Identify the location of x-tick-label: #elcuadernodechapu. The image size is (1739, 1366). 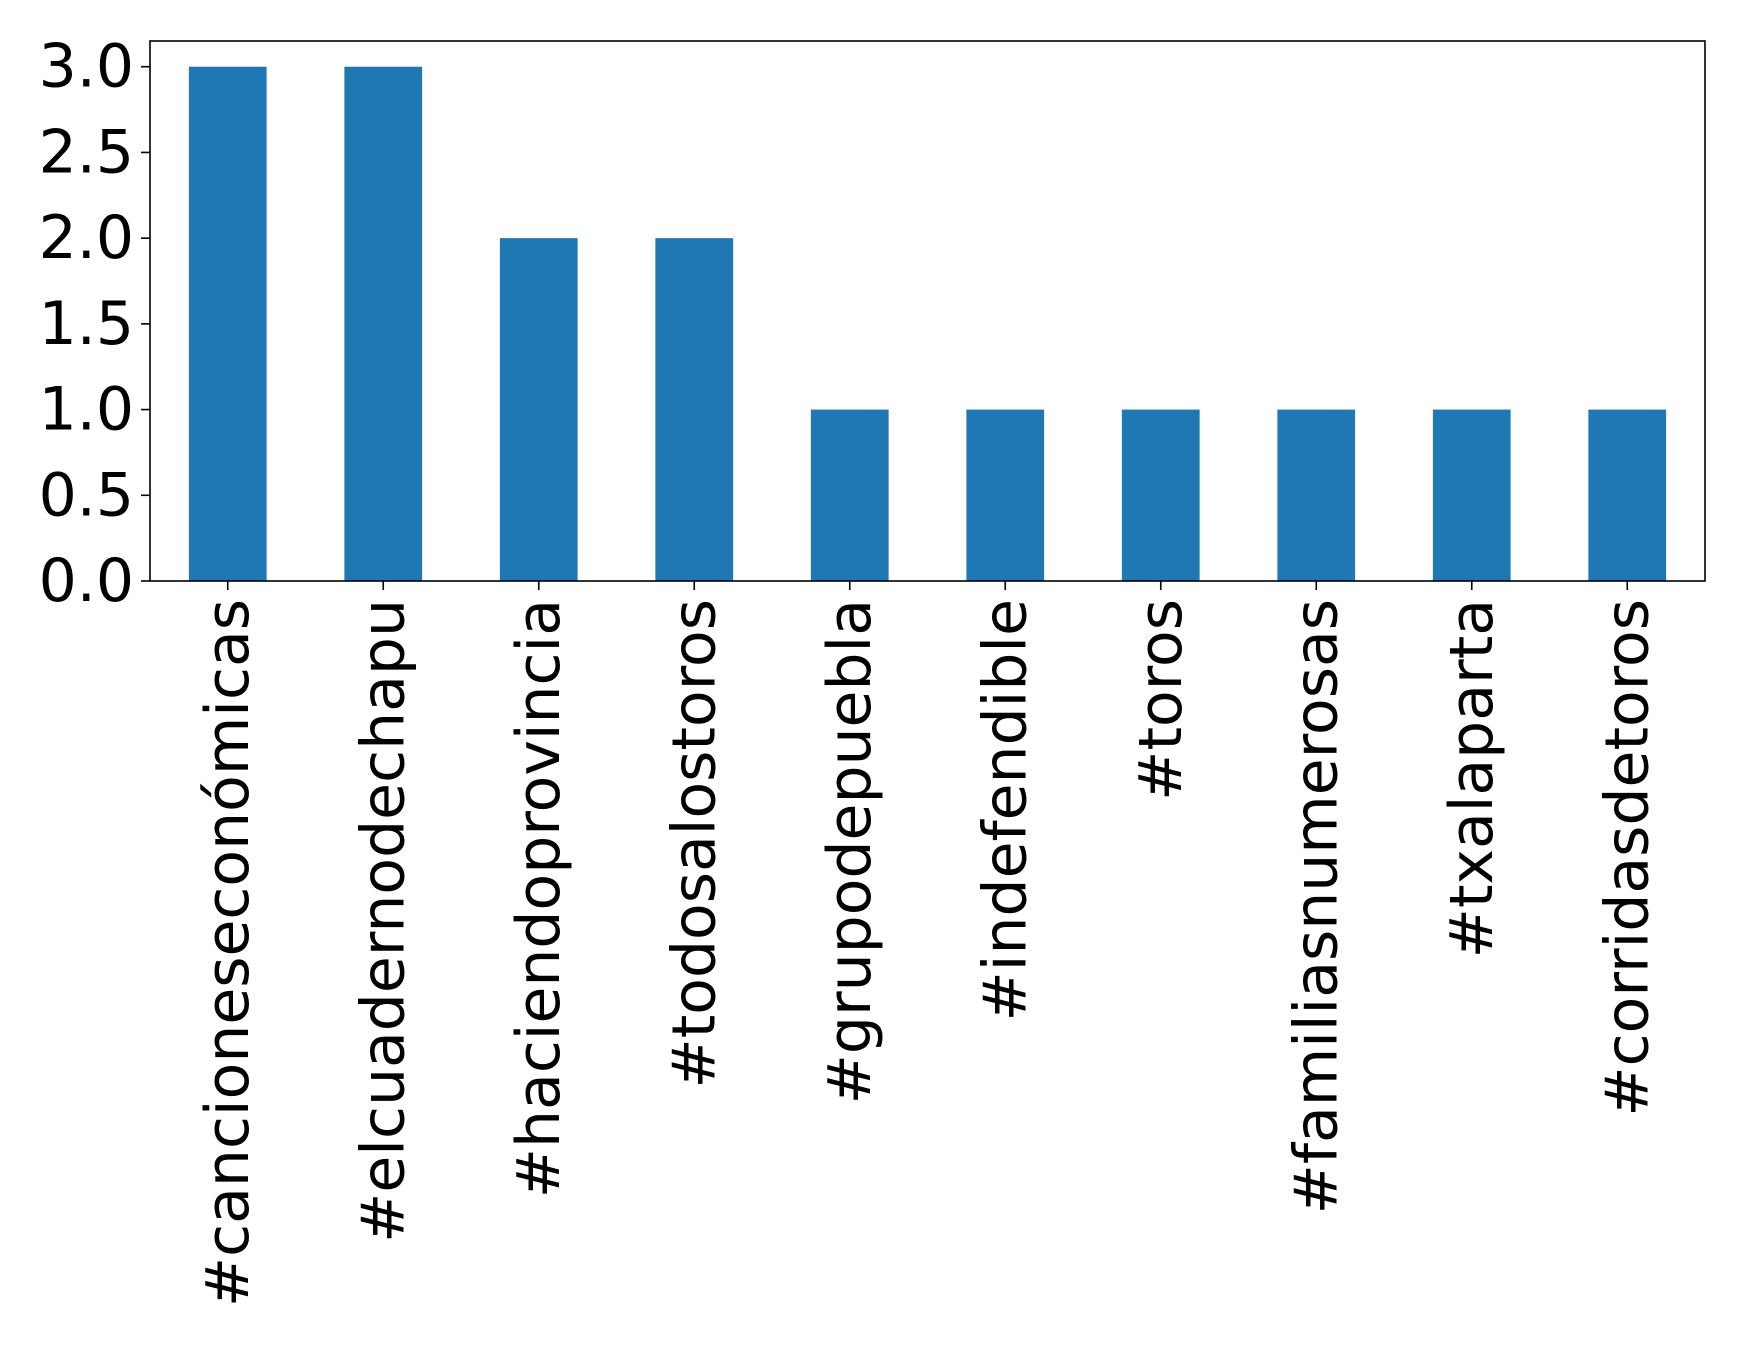
(383, 921).